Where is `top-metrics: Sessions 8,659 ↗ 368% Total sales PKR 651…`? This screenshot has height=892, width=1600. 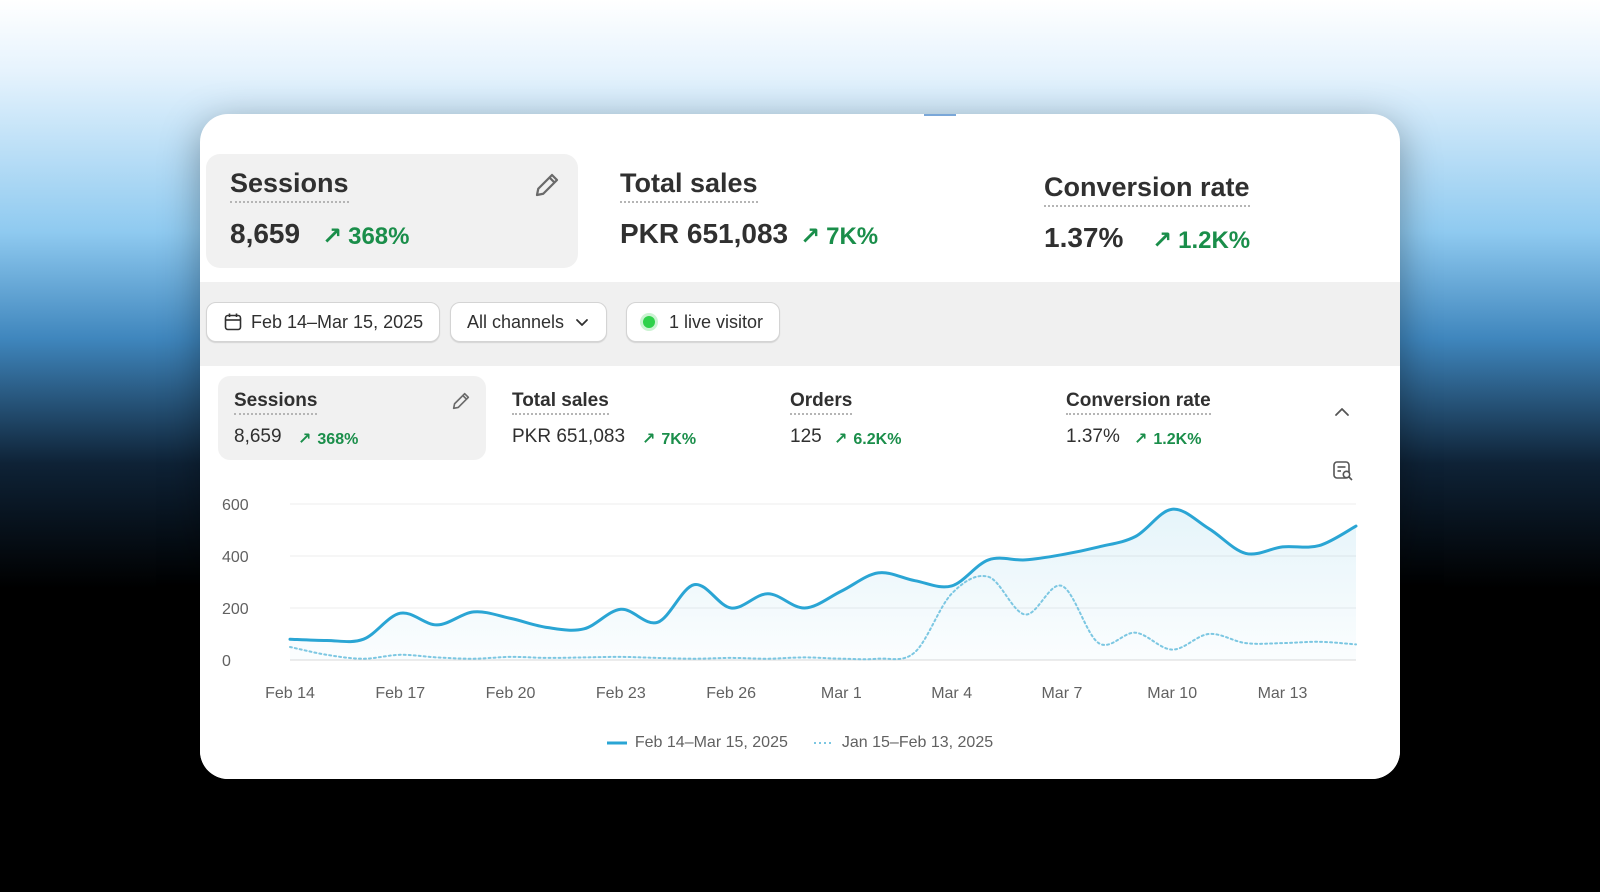 top-metrics: Sessions 8,659 ↗ 368% Total sales PKR 651… is located at coordinates (800, 198).